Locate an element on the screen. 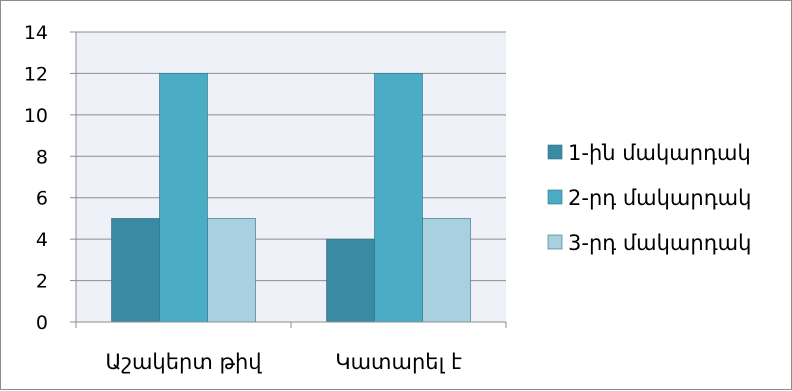 The height and width of the screenshot is (391, 792). x-category-label: Աշակերտ թիվ is located at coordinates (183, 362).